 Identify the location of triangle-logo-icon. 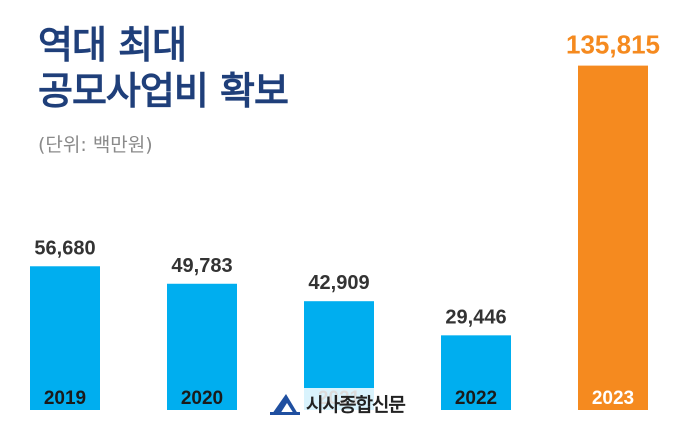
(285, 404).